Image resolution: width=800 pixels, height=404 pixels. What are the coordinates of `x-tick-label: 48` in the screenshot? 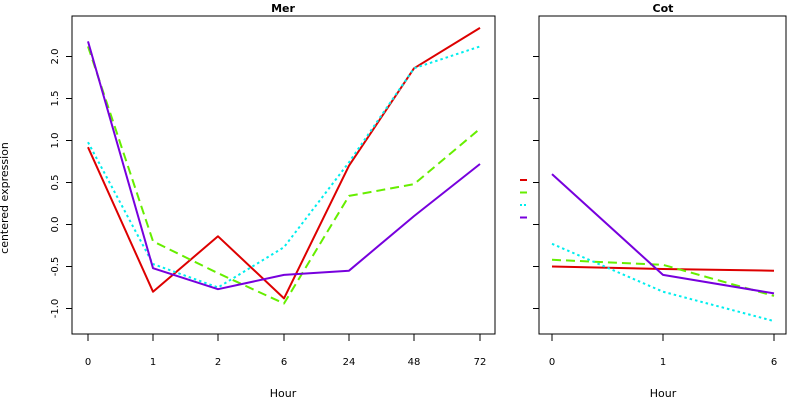 It's located at (414, 362).